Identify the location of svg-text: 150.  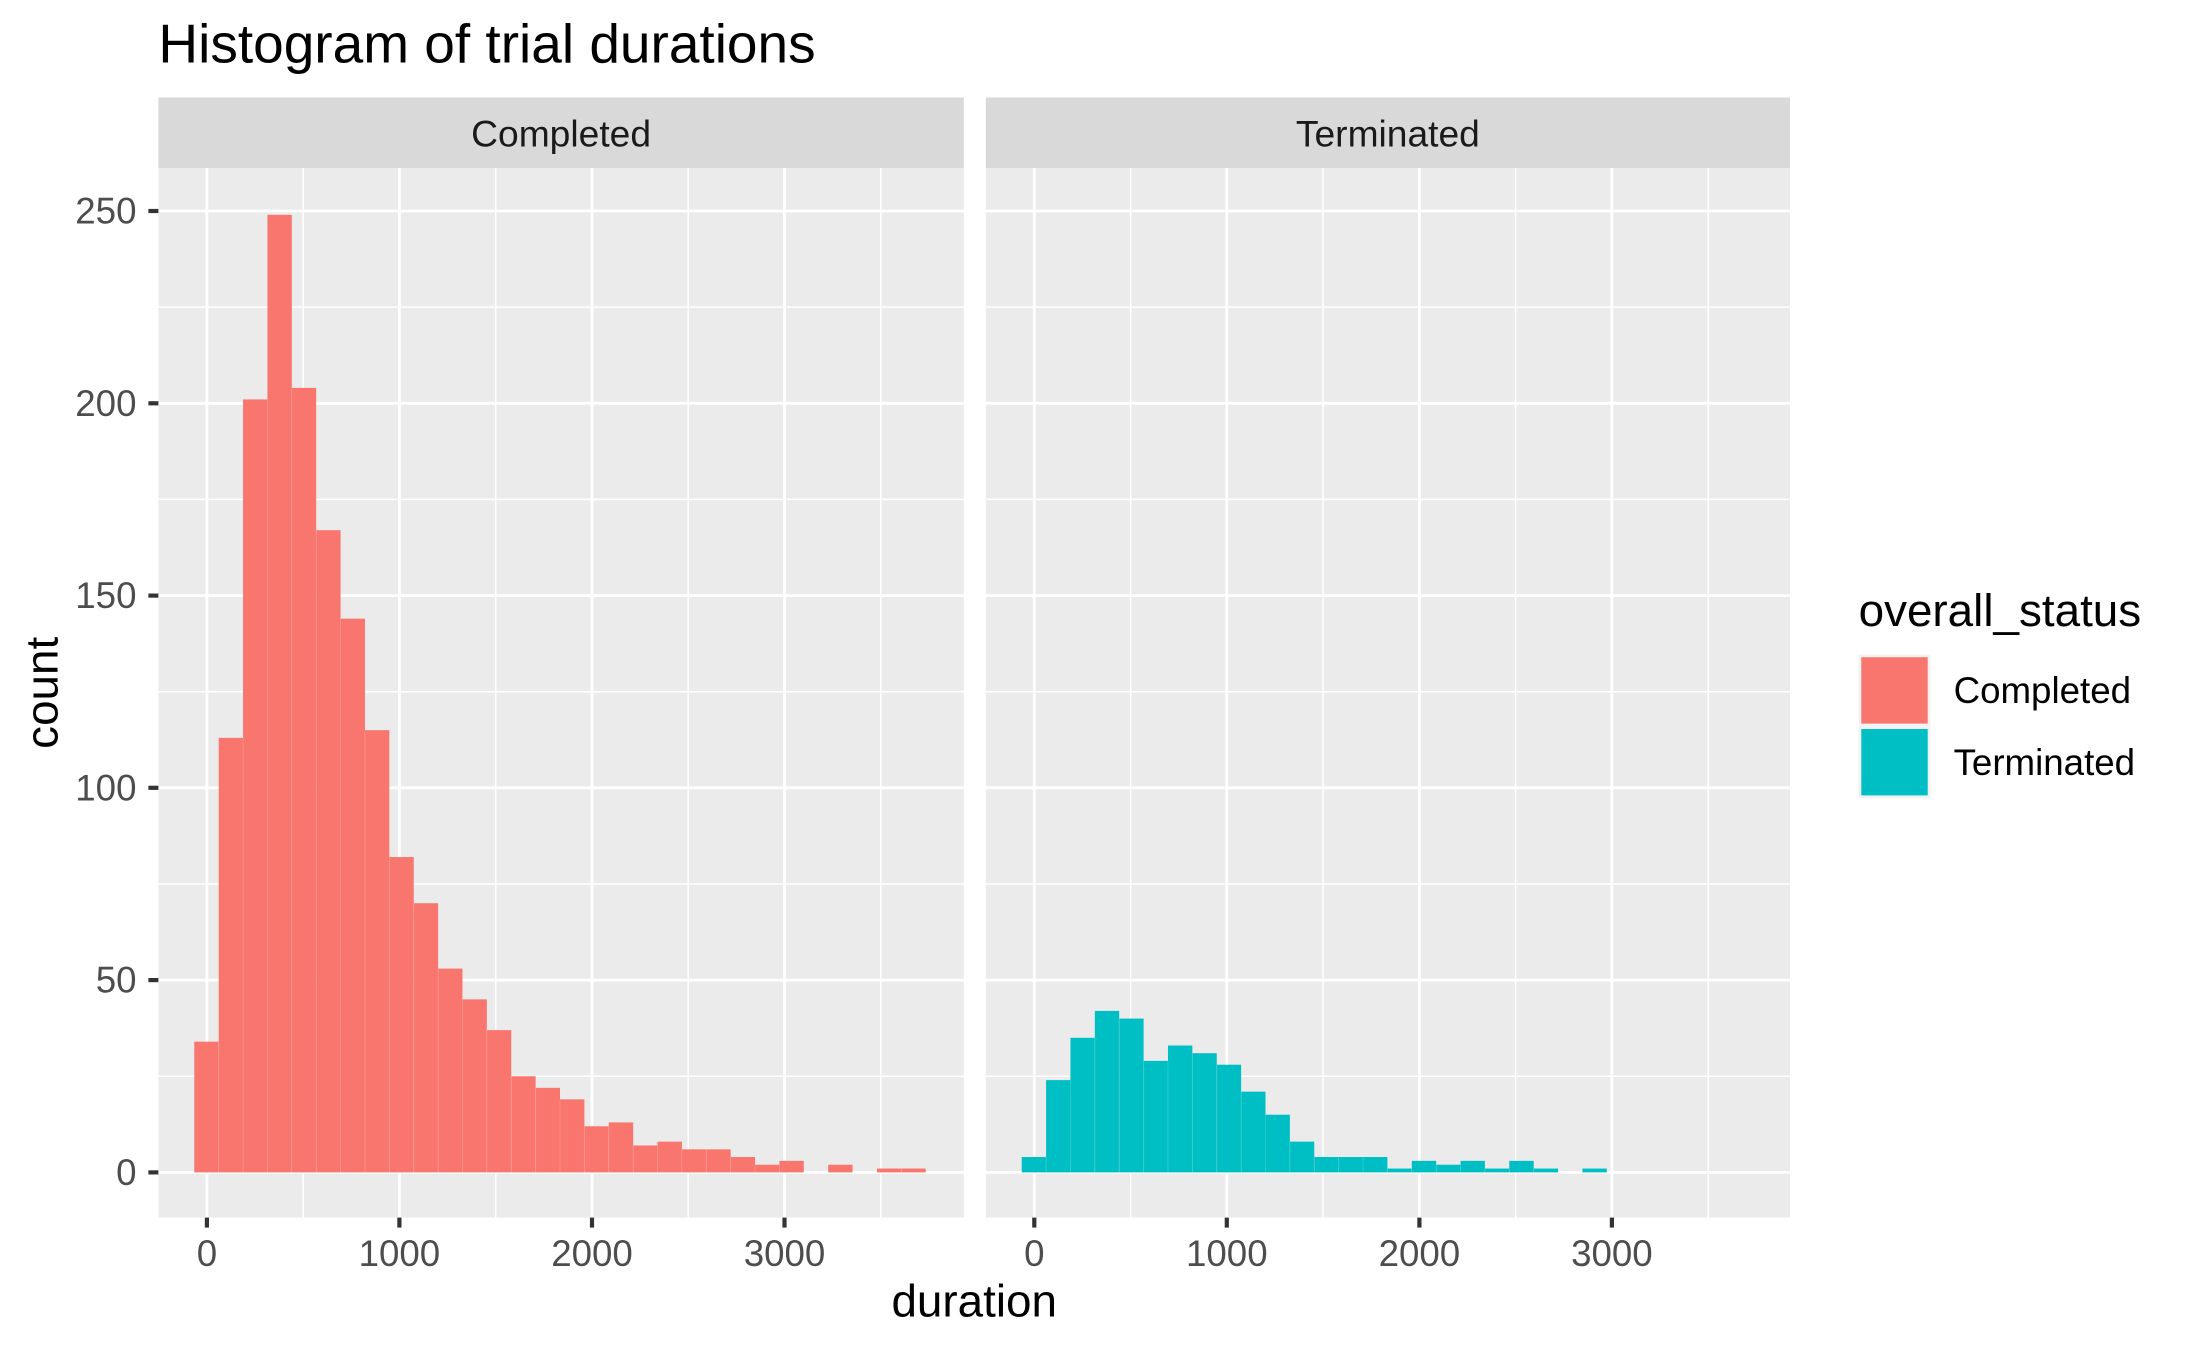
(105, 595).